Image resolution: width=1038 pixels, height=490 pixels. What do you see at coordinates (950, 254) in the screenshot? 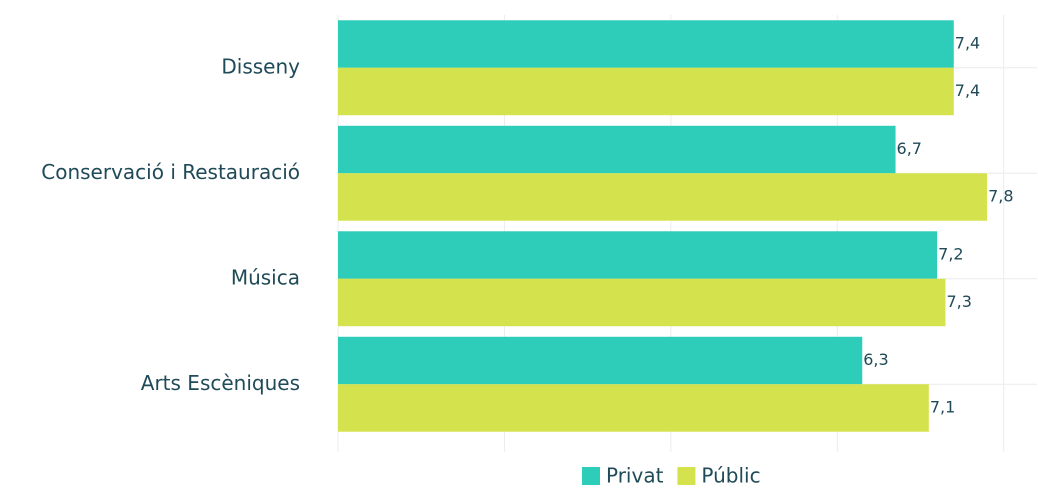
I see `value-label: 7,2` at bounding box center [950, 254].